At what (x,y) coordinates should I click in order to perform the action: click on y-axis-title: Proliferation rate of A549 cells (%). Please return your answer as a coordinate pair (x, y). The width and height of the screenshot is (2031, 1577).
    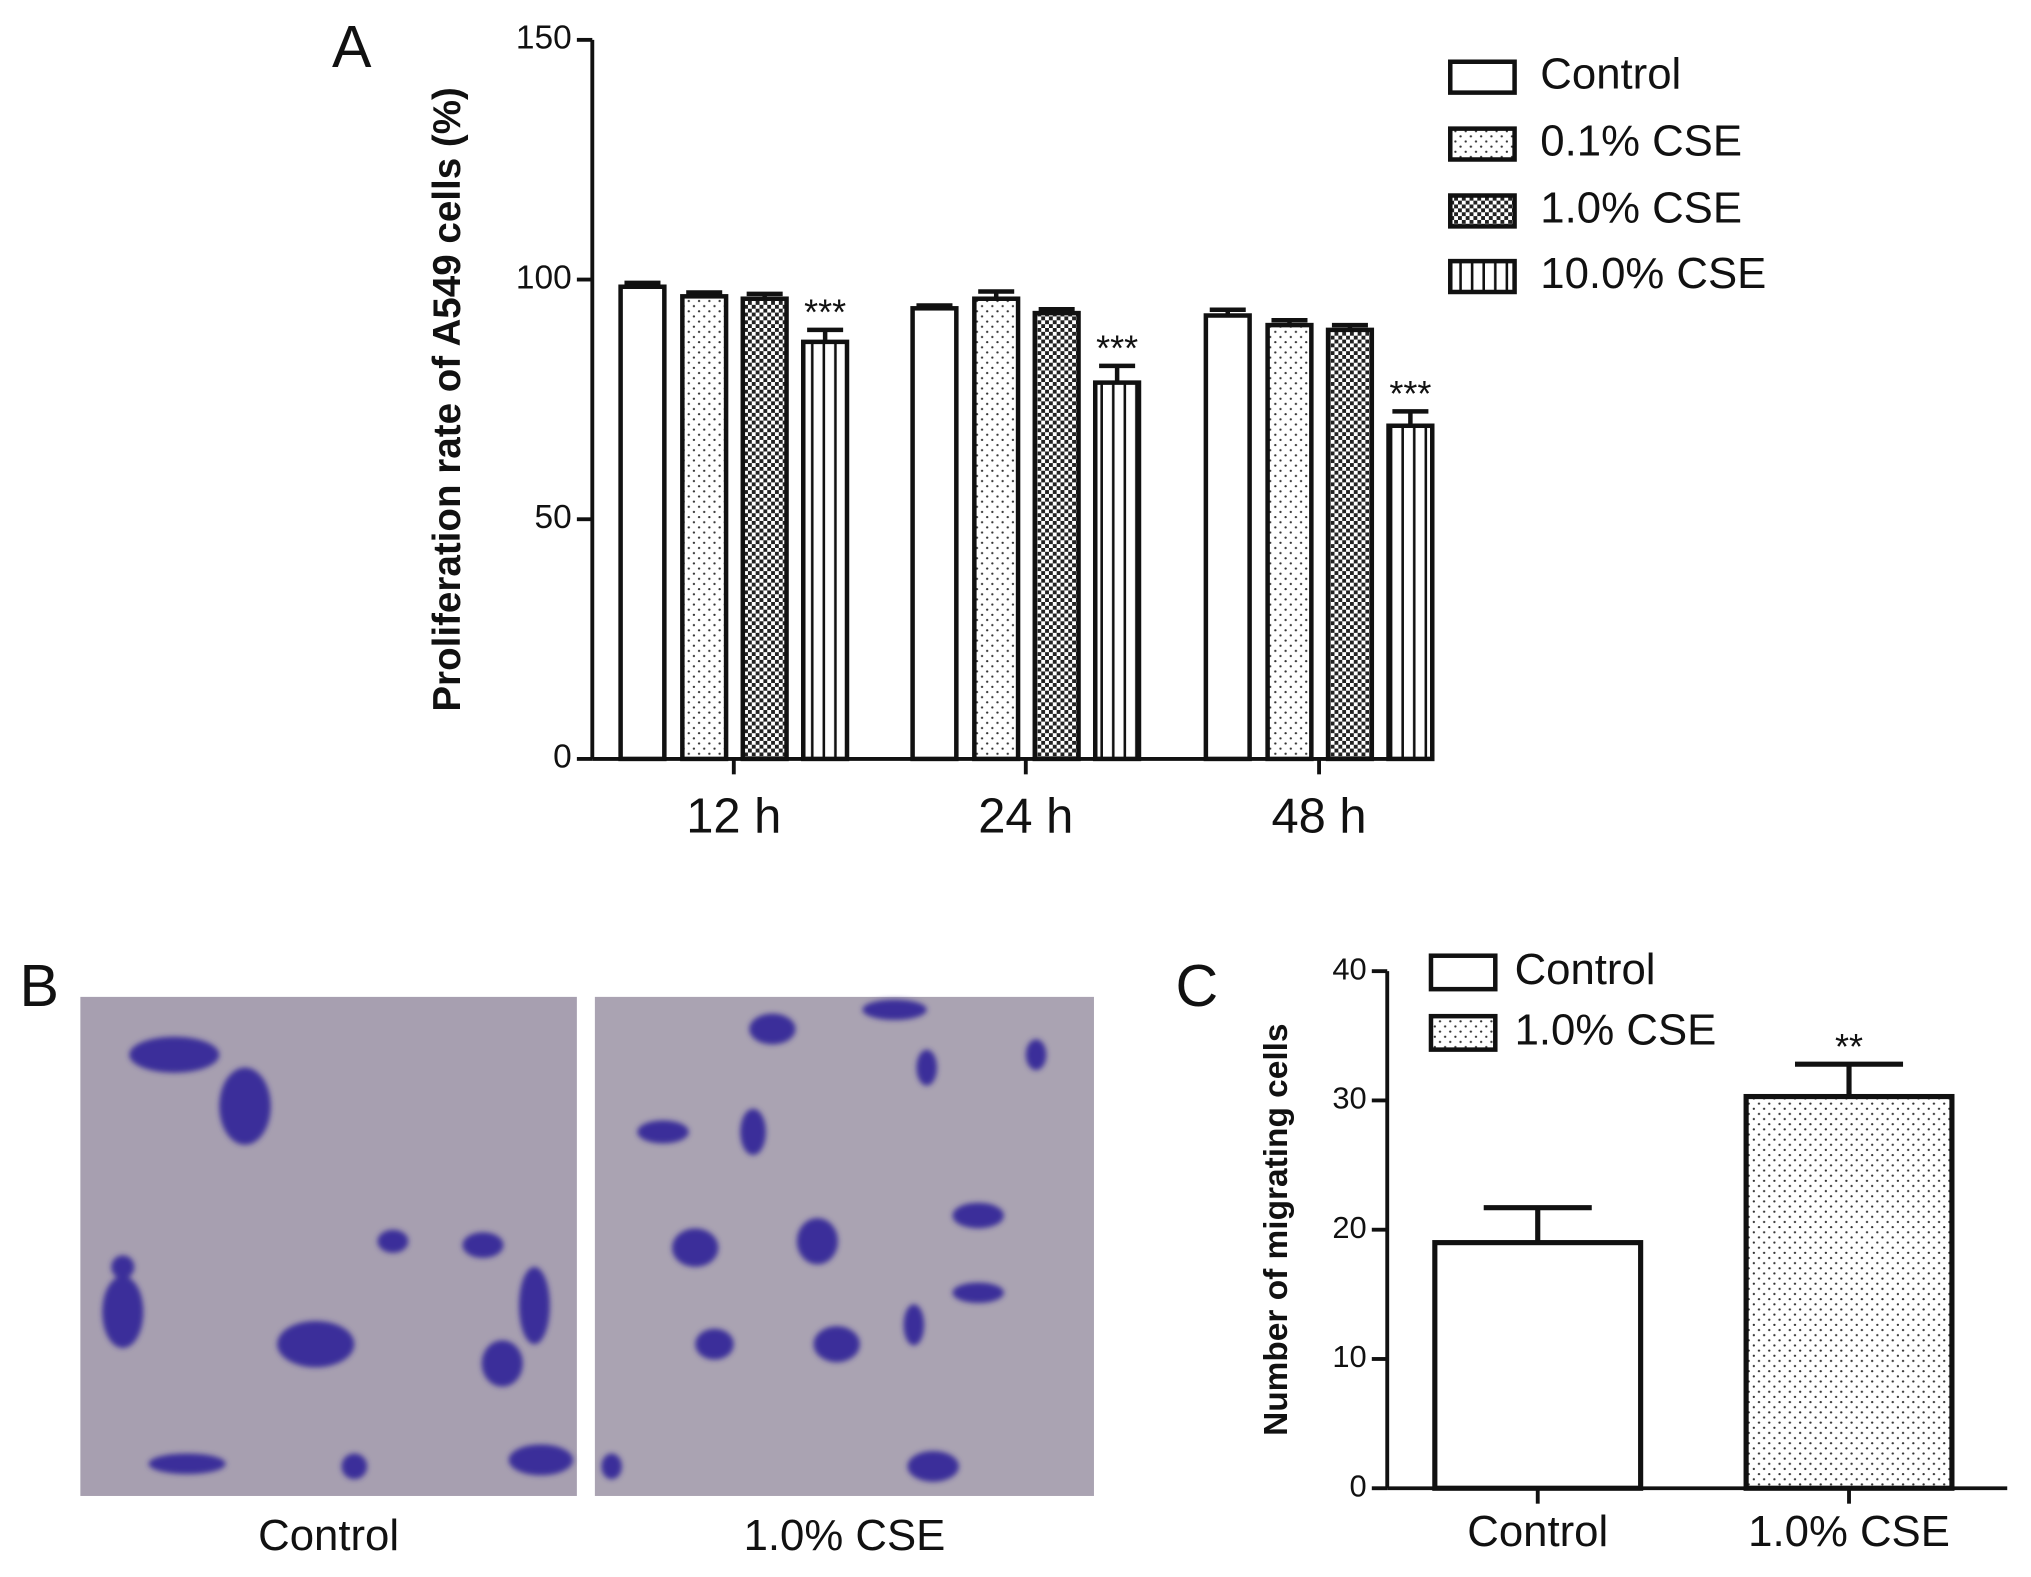
    Looking at the image, I should click on (447, 399).